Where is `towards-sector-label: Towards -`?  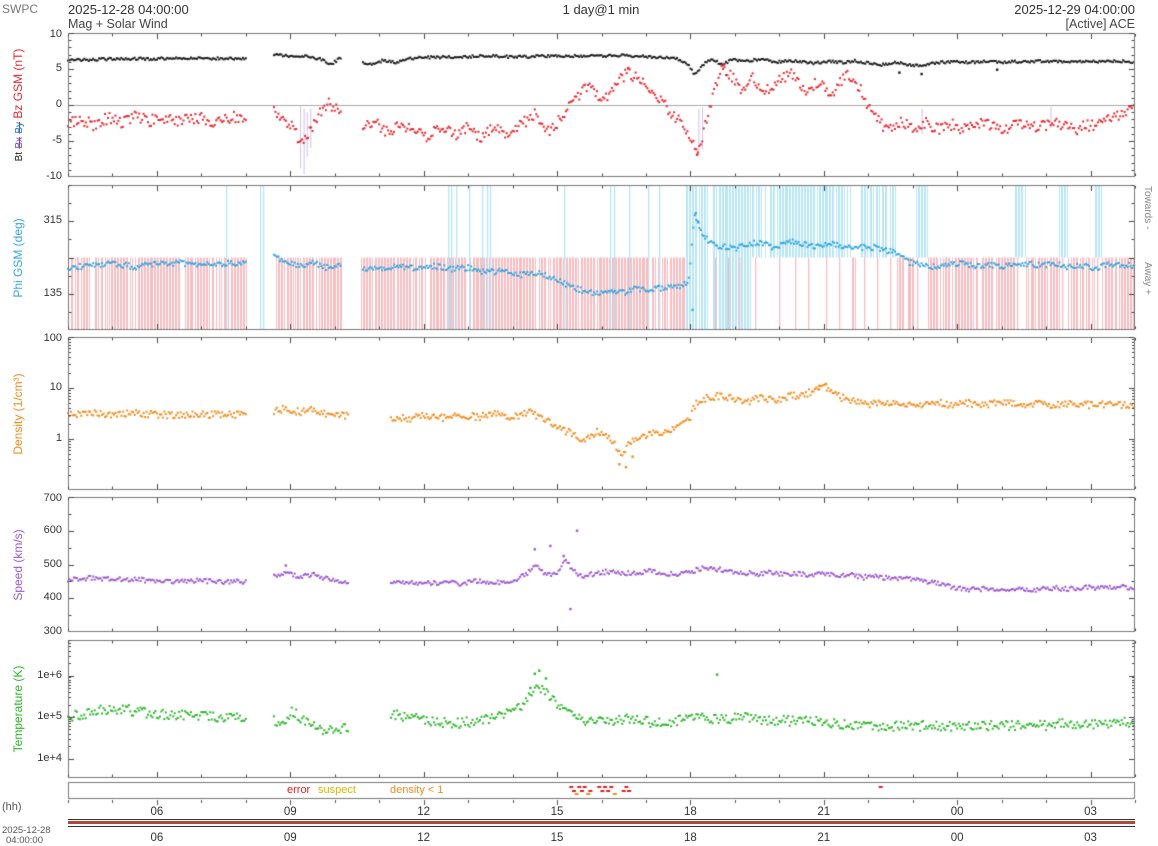 towards-sector-label: Towards - is located at coordinates (1147, 208).